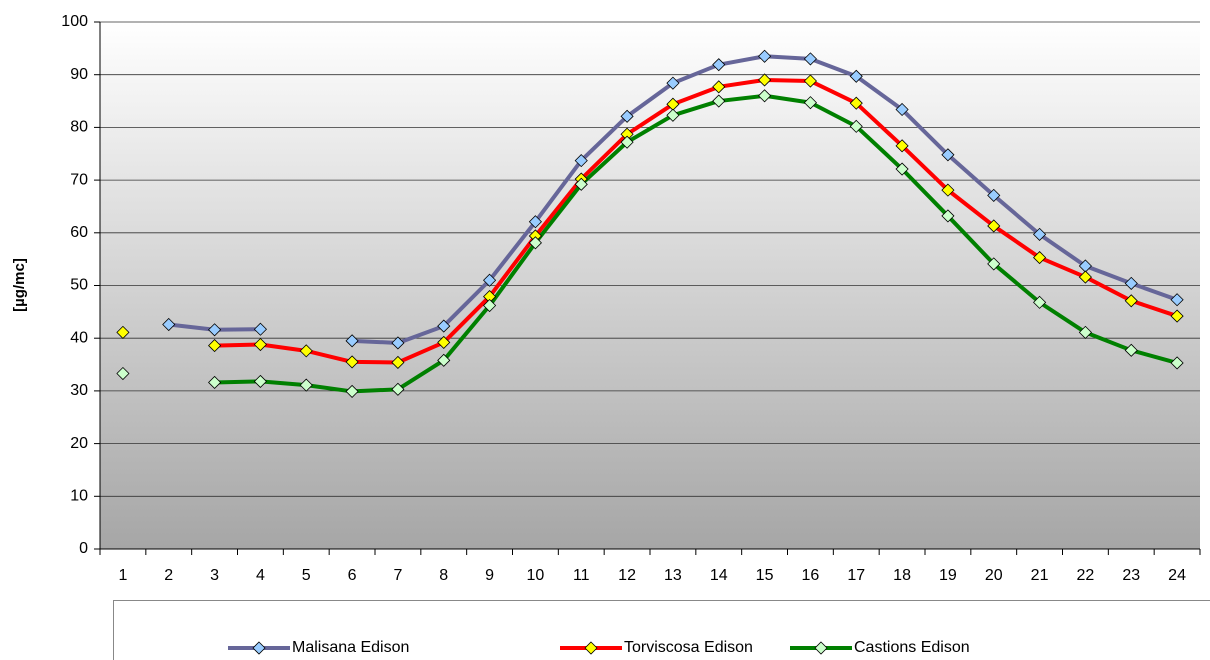  Describe the element at coordinates (79, 179) in the screenshot. I see `y-tick-label: 70` at that location.